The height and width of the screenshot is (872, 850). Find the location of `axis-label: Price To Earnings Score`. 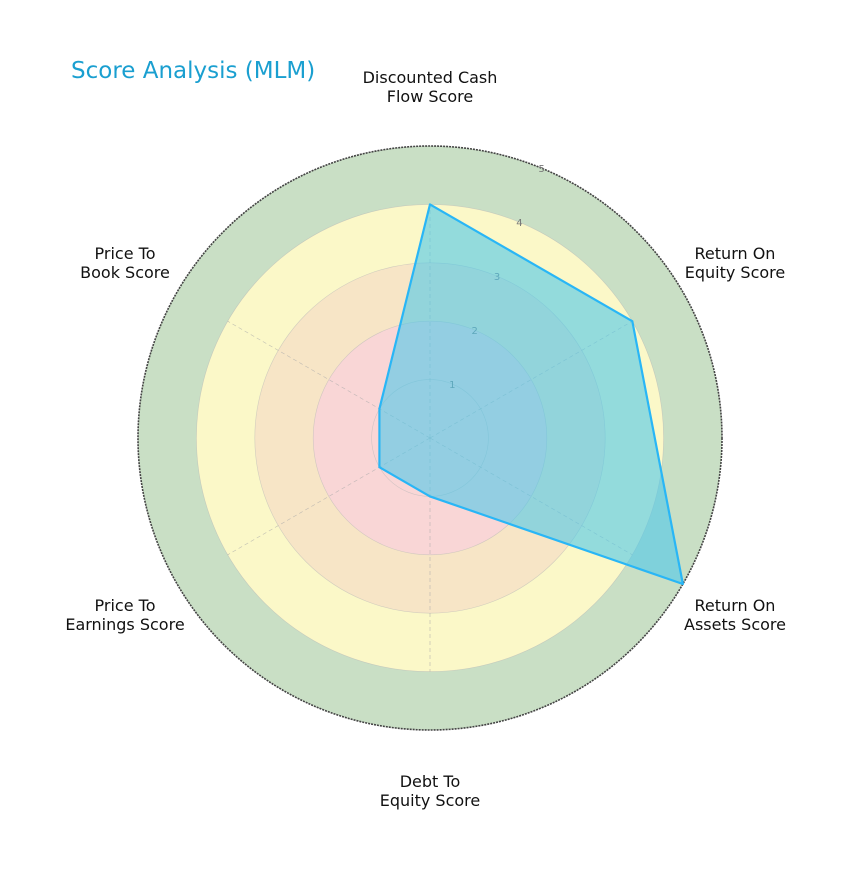

axis-label: Price To Earnings Score is located at coordinates (124, 615).